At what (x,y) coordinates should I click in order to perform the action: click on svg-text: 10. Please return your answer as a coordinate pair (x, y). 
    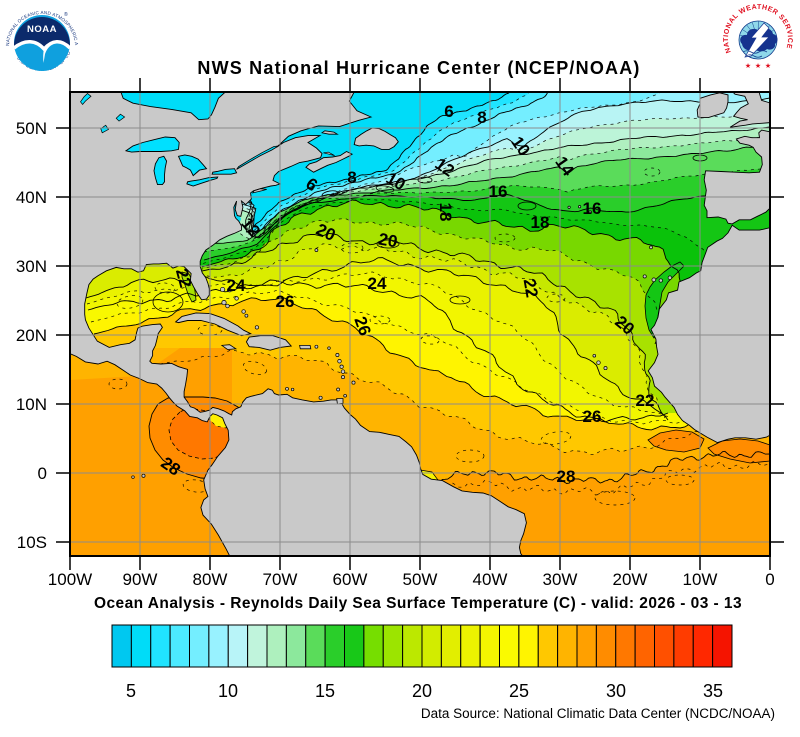
    Looking at the image, I should click on (228, 691).